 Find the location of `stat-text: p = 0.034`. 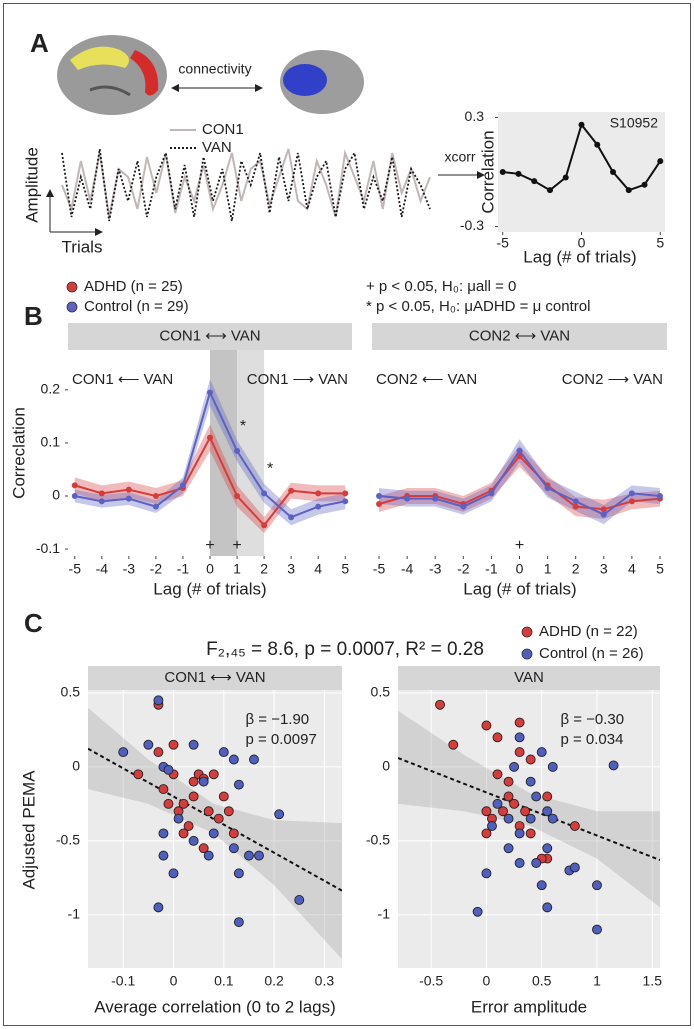

stat-text: p = 0.034 is located at coordinates (591, 739).